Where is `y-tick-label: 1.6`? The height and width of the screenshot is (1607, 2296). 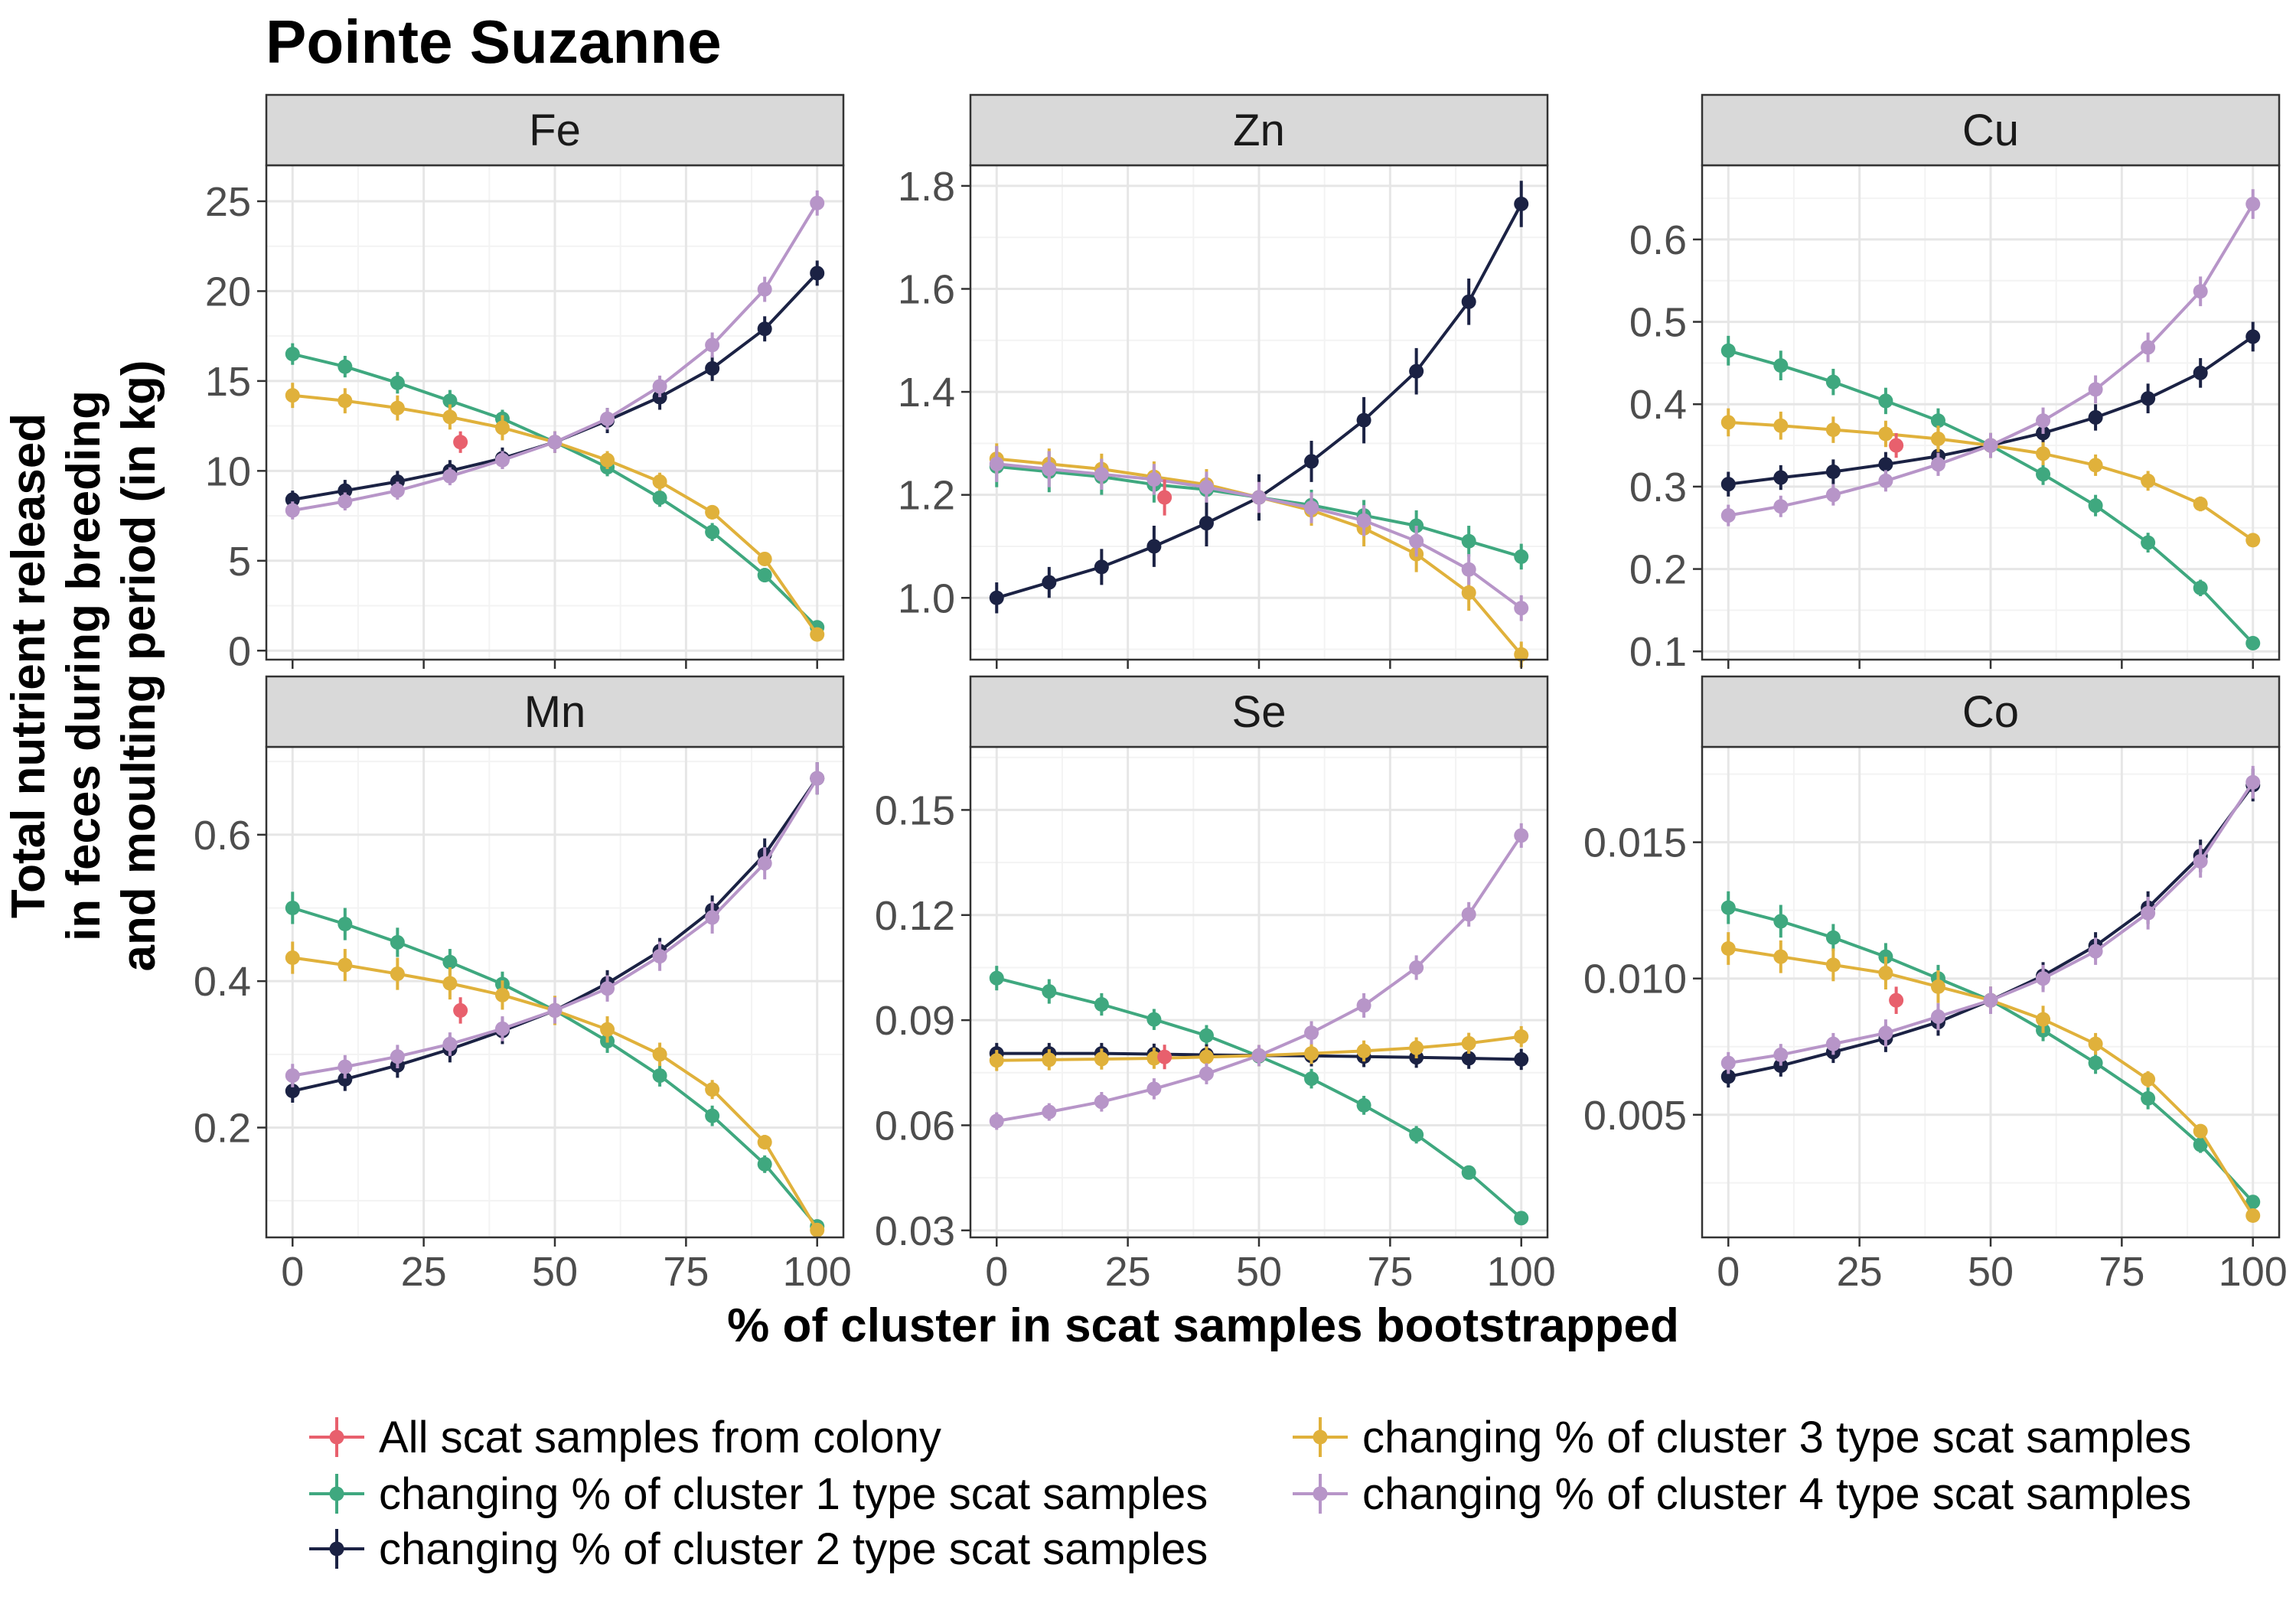
y-tick-label: 1.6 is located at coordinates (926, 290).